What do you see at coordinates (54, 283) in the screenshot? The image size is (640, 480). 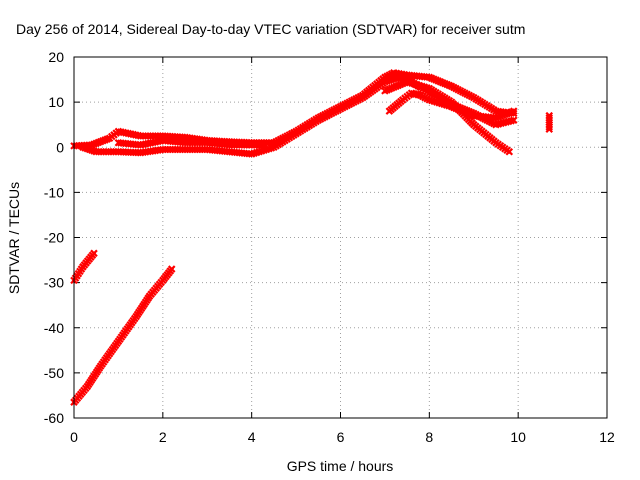 I see `y-tick-label: -30` at bounding box center [54, 283].